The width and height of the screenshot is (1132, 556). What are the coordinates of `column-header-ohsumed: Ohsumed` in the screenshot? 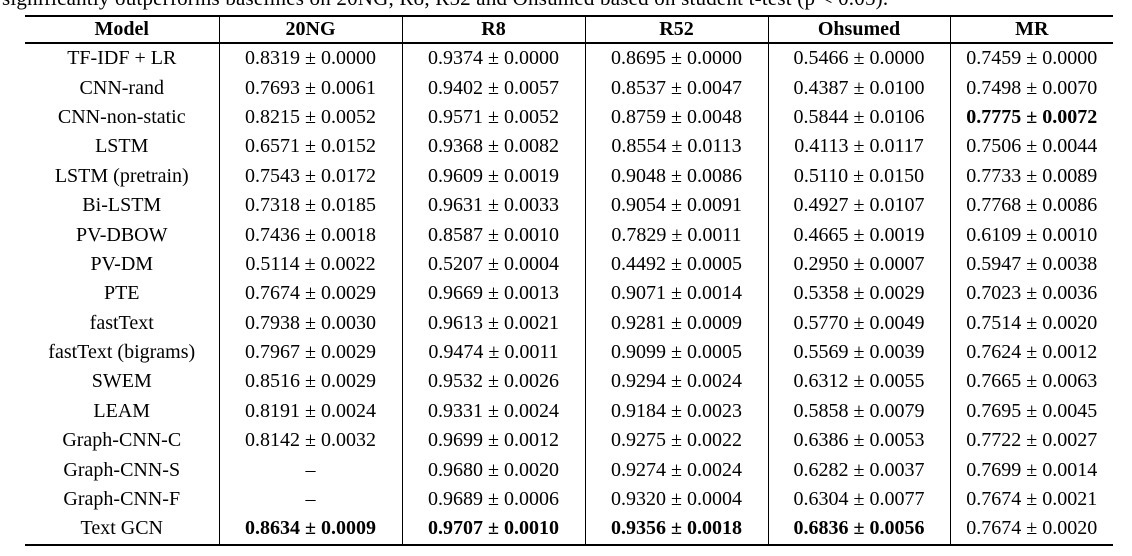 It's located at (858, 30).